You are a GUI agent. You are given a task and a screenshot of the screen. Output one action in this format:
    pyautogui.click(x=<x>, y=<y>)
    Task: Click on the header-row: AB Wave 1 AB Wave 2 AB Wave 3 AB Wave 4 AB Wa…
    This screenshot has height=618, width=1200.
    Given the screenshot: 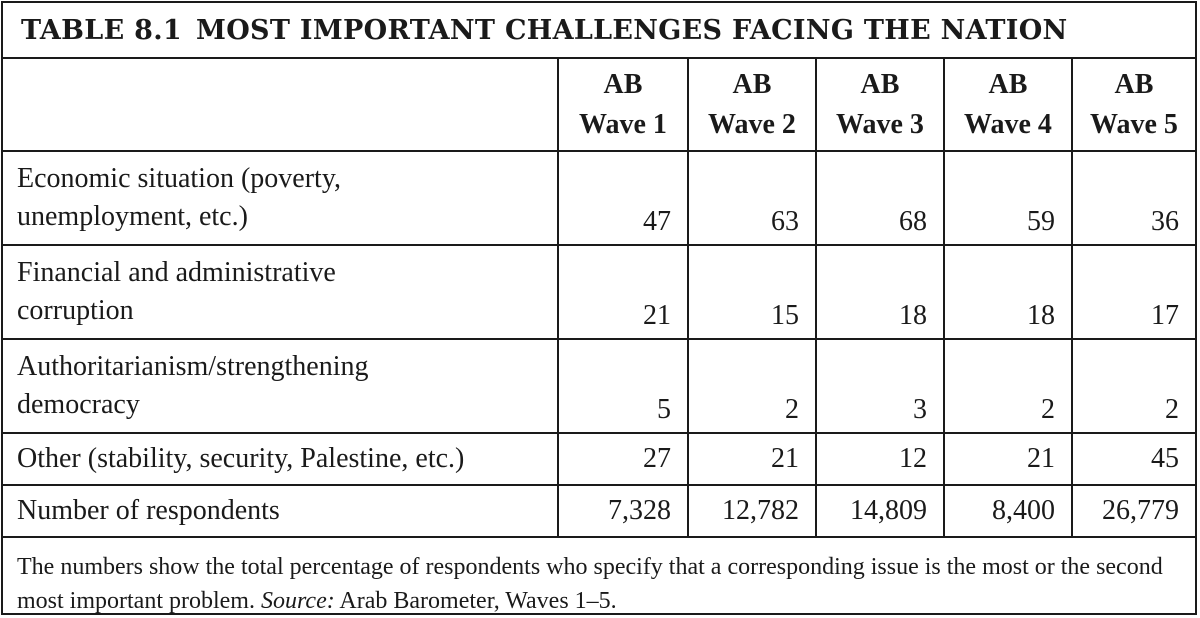 What is the action you would take?
    pyautogui.click(x=599, y=105)
    